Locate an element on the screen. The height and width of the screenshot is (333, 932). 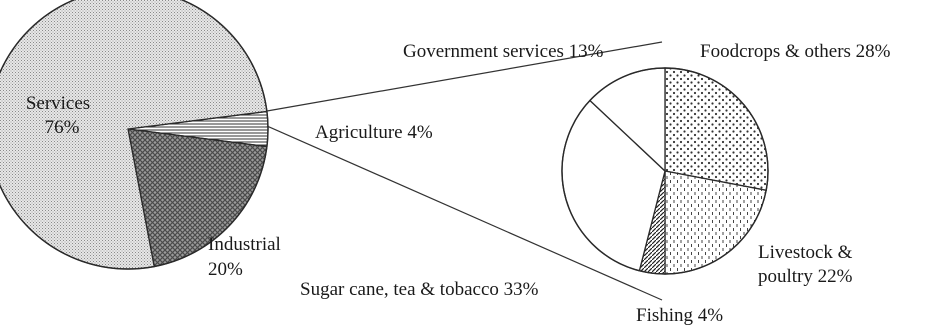
label-livestock-line2: poultry 22% is located at coordinates (805, 276).